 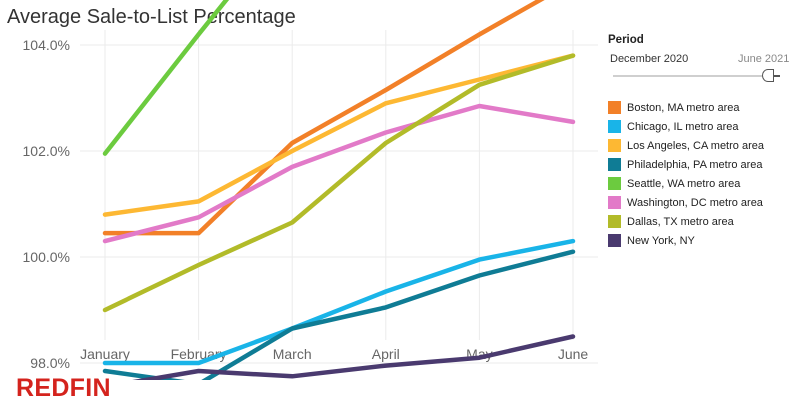 I want to click on legend-item: New York, NY, so click(x=686, y=240).